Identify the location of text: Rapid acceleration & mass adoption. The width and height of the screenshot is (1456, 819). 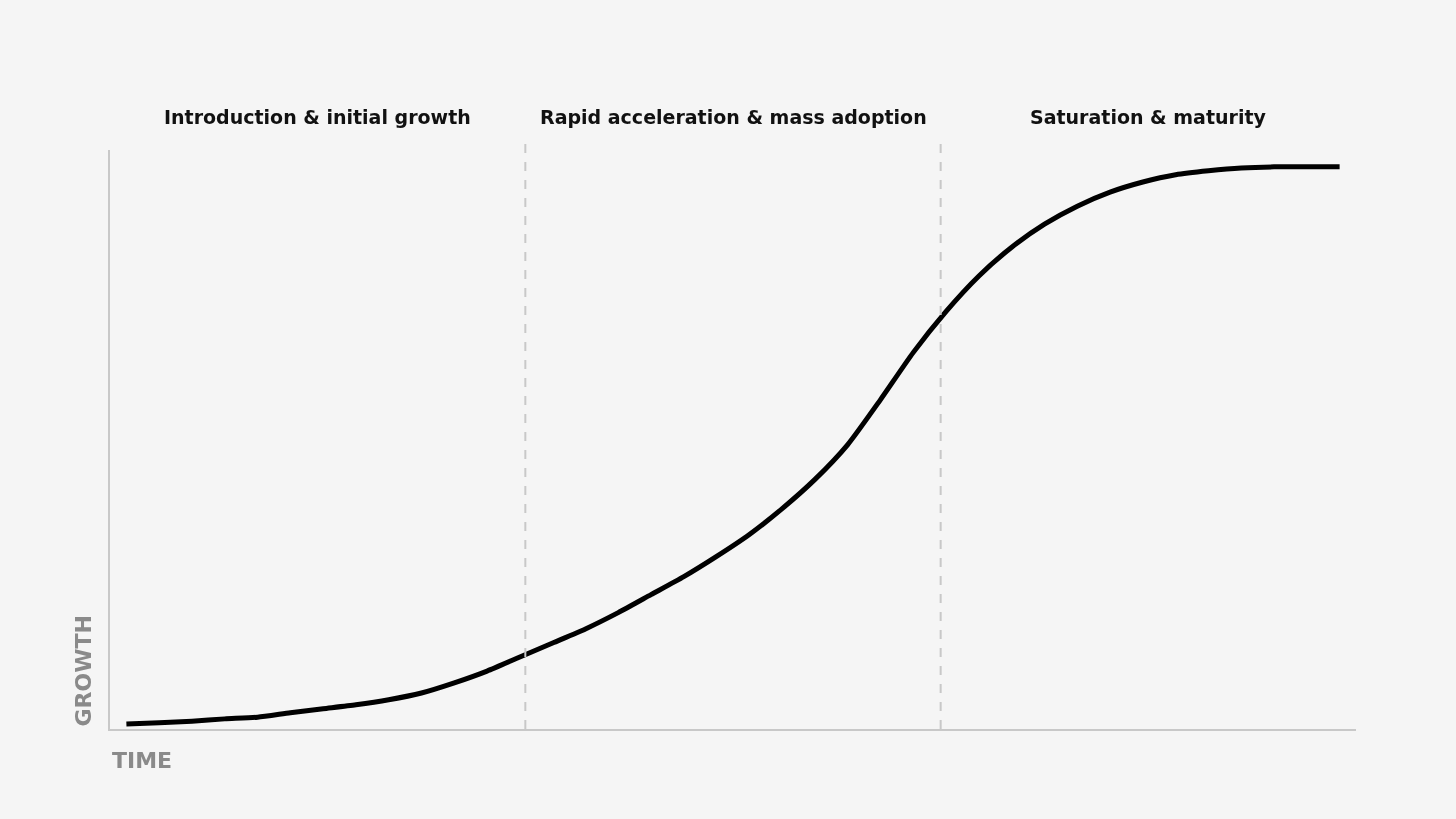
(733, 117).